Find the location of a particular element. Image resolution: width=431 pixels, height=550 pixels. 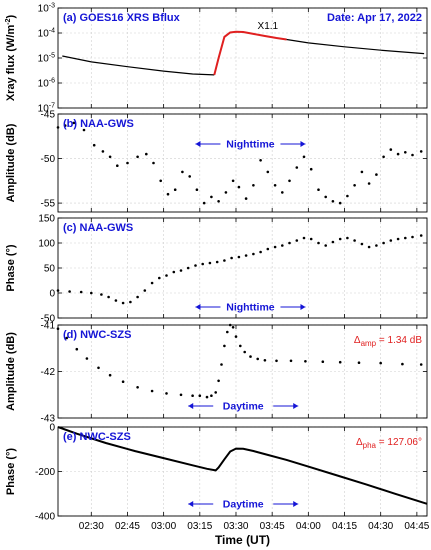

y-tick-label: 10-5 is located at coordinates (46, 59).